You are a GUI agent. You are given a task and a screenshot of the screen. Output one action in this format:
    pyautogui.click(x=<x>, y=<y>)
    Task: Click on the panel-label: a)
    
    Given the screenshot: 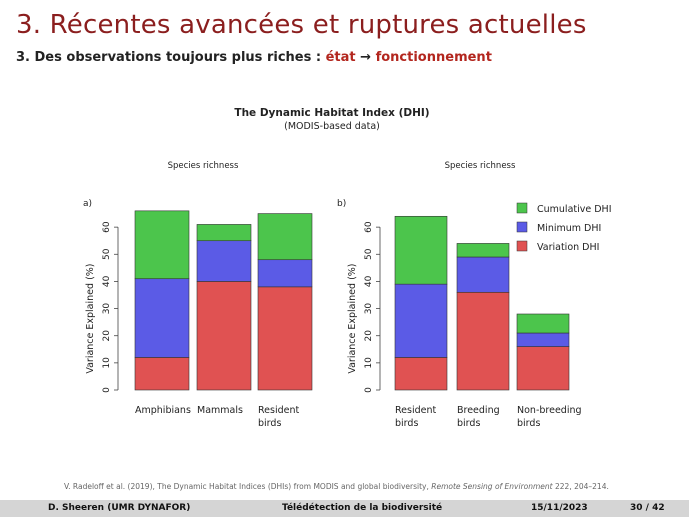 What is the action you would take?
    pyautogui.click(x=87, y=204)
    